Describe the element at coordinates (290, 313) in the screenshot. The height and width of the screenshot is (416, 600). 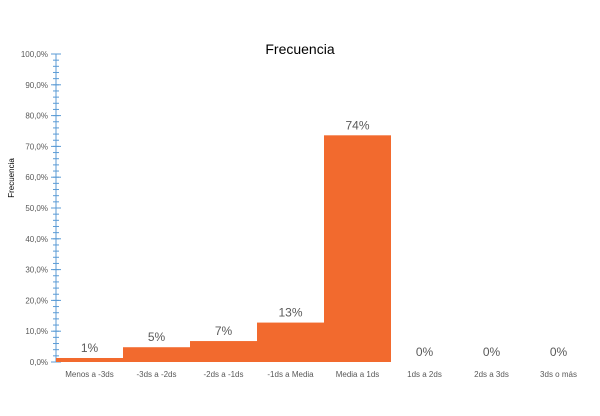
I see `data-label: 13%` at that location.